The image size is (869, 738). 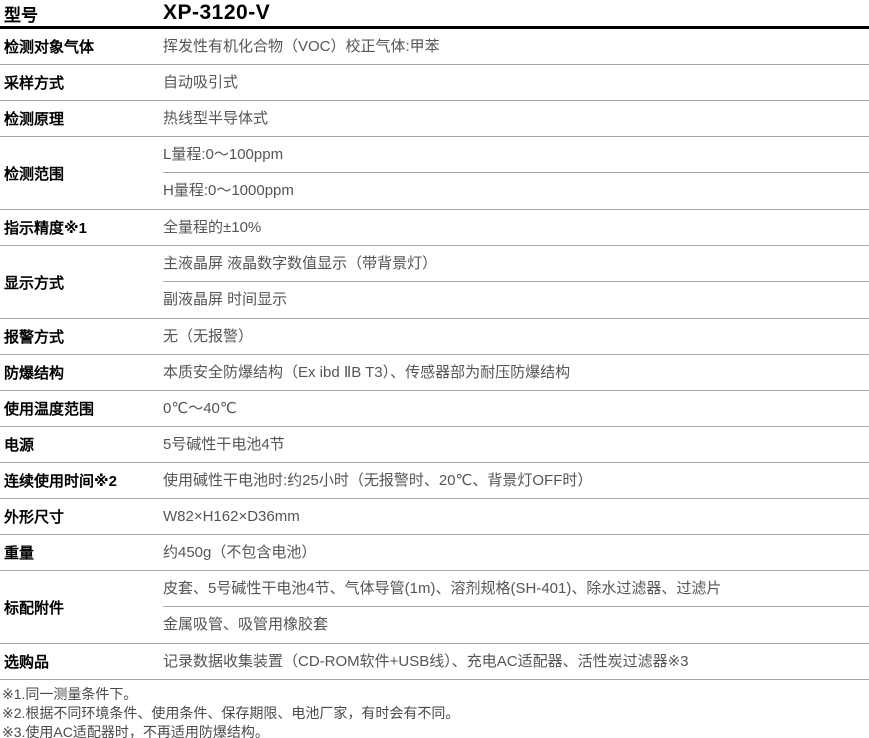 I want to click on model-number: XP-3120-V, so click(x=217, y=12).